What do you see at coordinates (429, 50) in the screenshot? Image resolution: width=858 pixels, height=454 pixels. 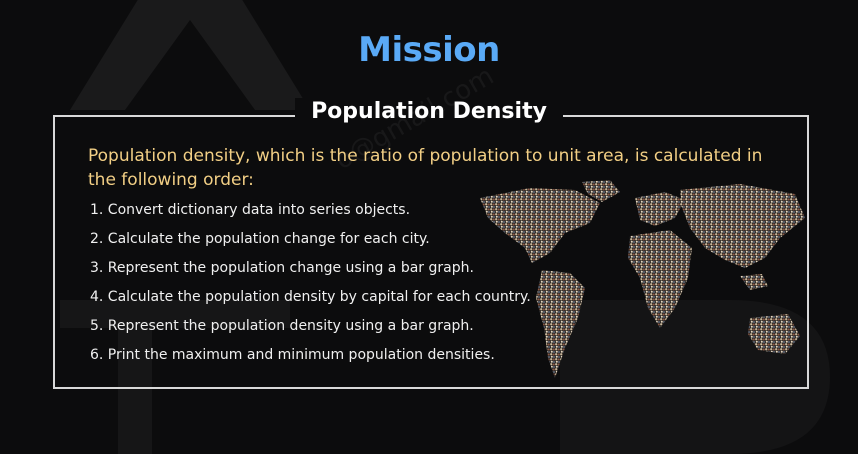 I see `mission-title: Mission` at bounding box center [429, 50].